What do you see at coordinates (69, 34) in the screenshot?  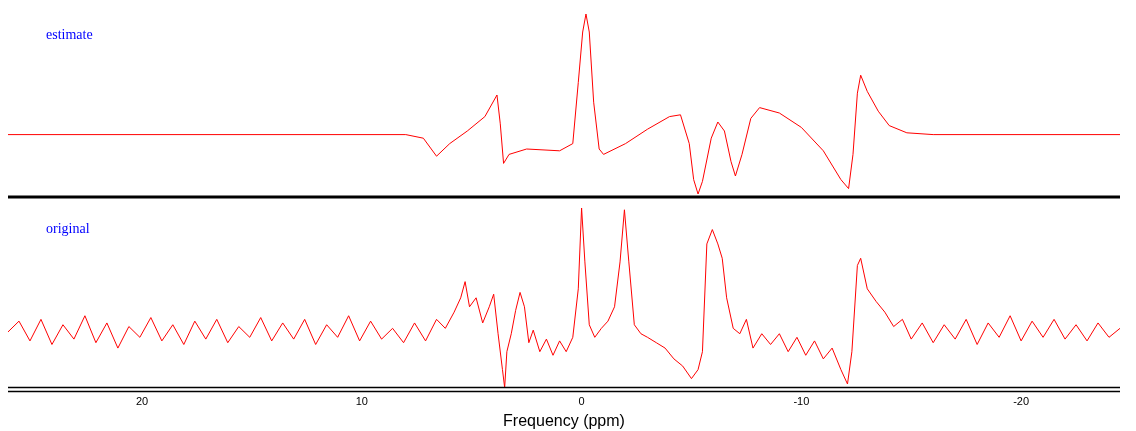 I see `annotation: estimate` at bounding box center [69, 34].